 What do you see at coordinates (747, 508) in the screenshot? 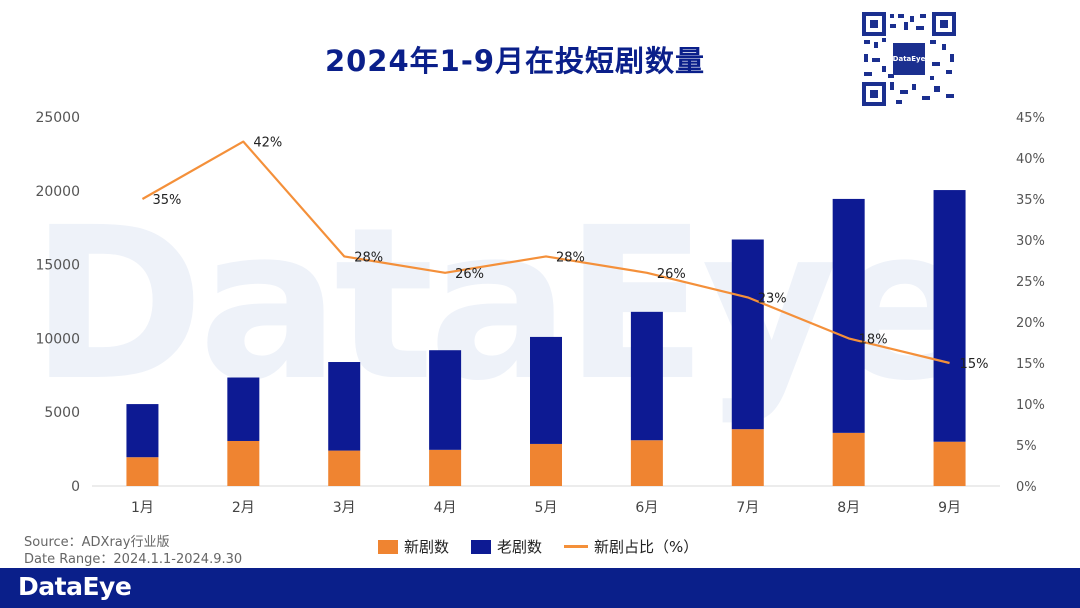
I see `x-tick-7: 7月` at bounding box center [747, 508].